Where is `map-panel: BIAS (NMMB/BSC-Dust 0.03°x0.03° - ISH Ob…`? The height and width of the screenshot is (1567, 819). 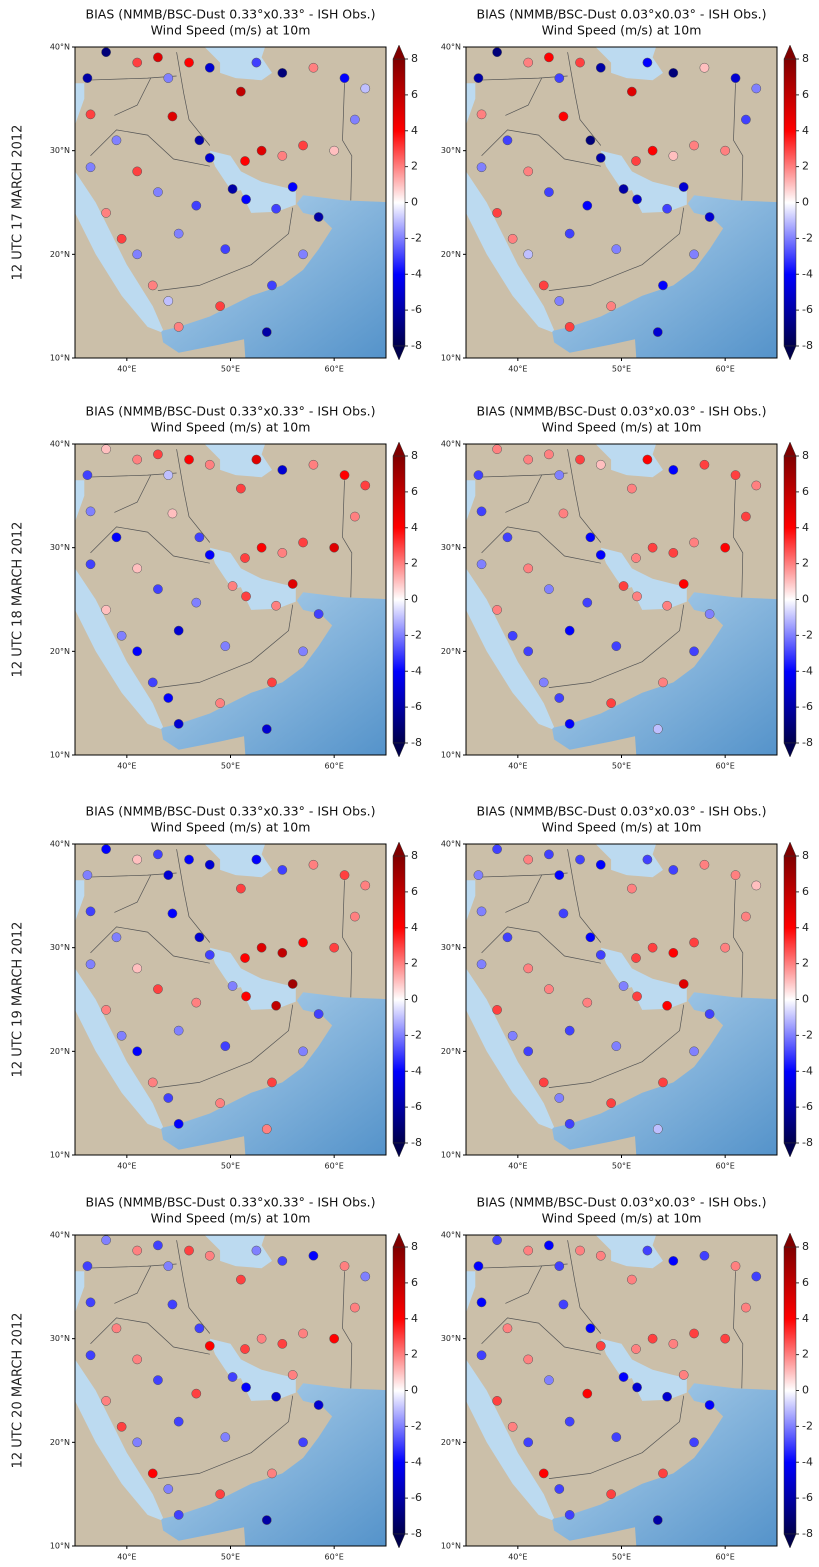 map-panel: BIAS (NMMB/BSC-Dust 0.03°x0.03° - ISH Ob… is located at coordinates (627, 987).